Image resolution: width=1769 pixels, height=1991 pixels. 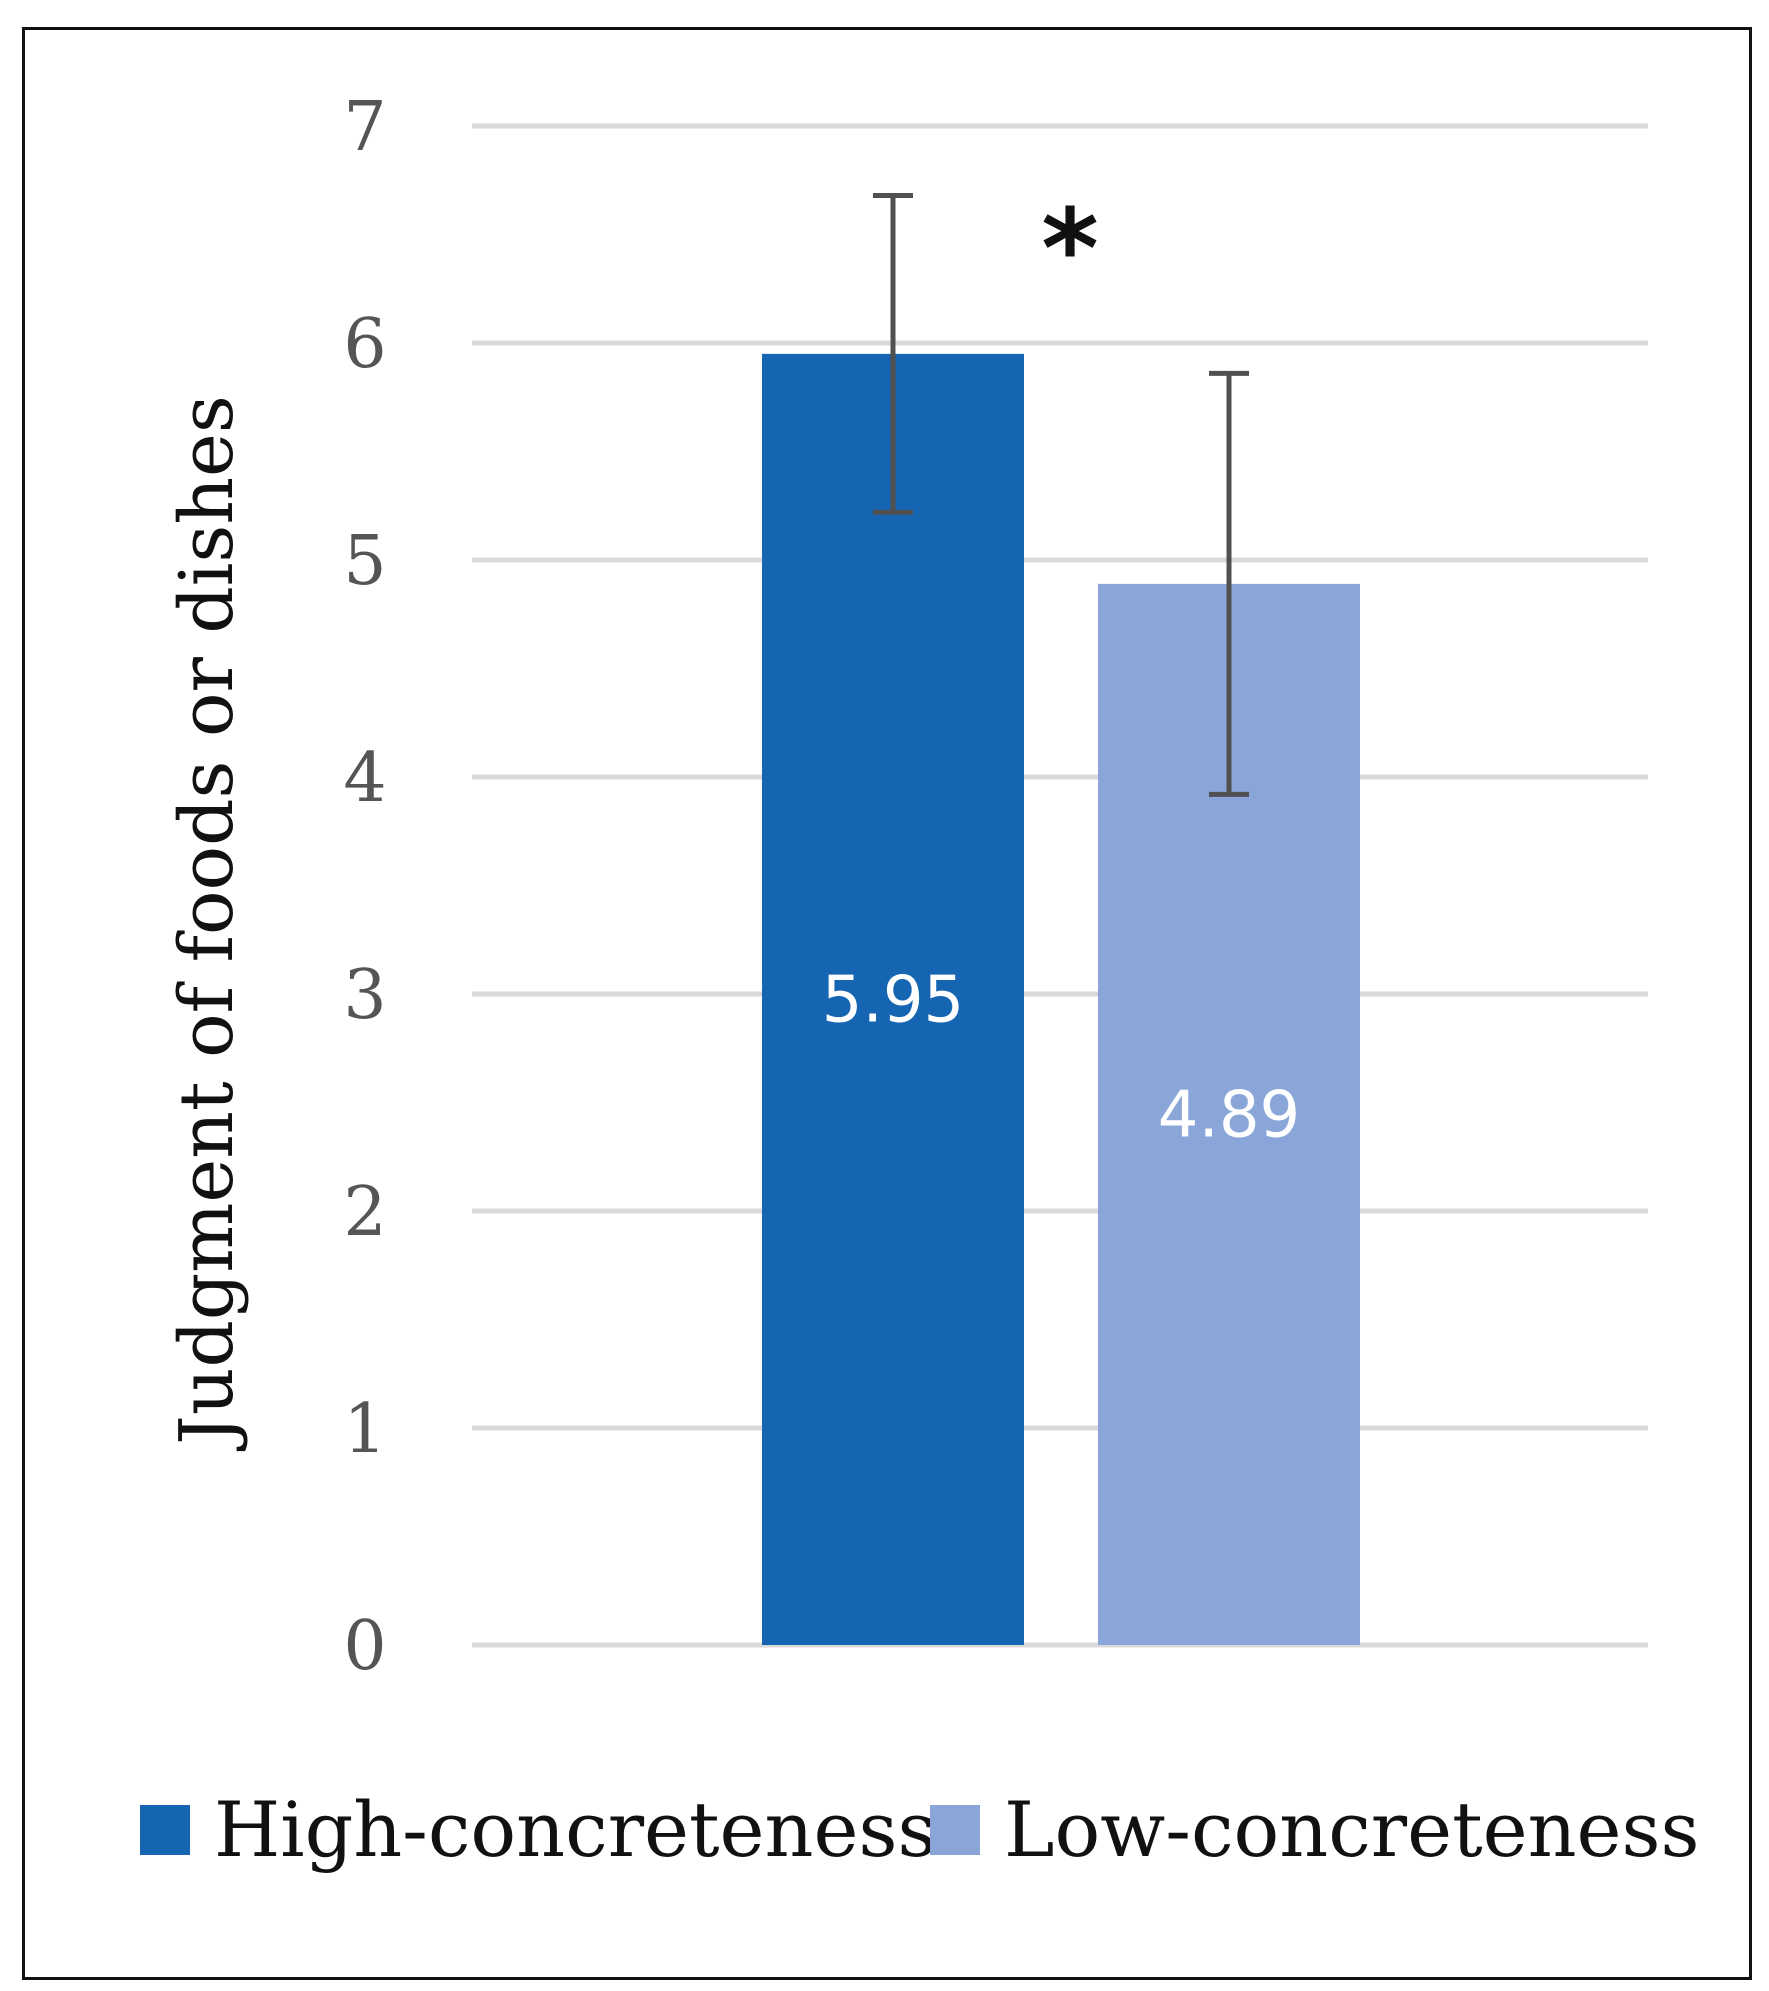 What do you see at coordinates (364, 561) in the screenshot?
I see `y-tick-label-5: 5` at bounding box center [364, 561].